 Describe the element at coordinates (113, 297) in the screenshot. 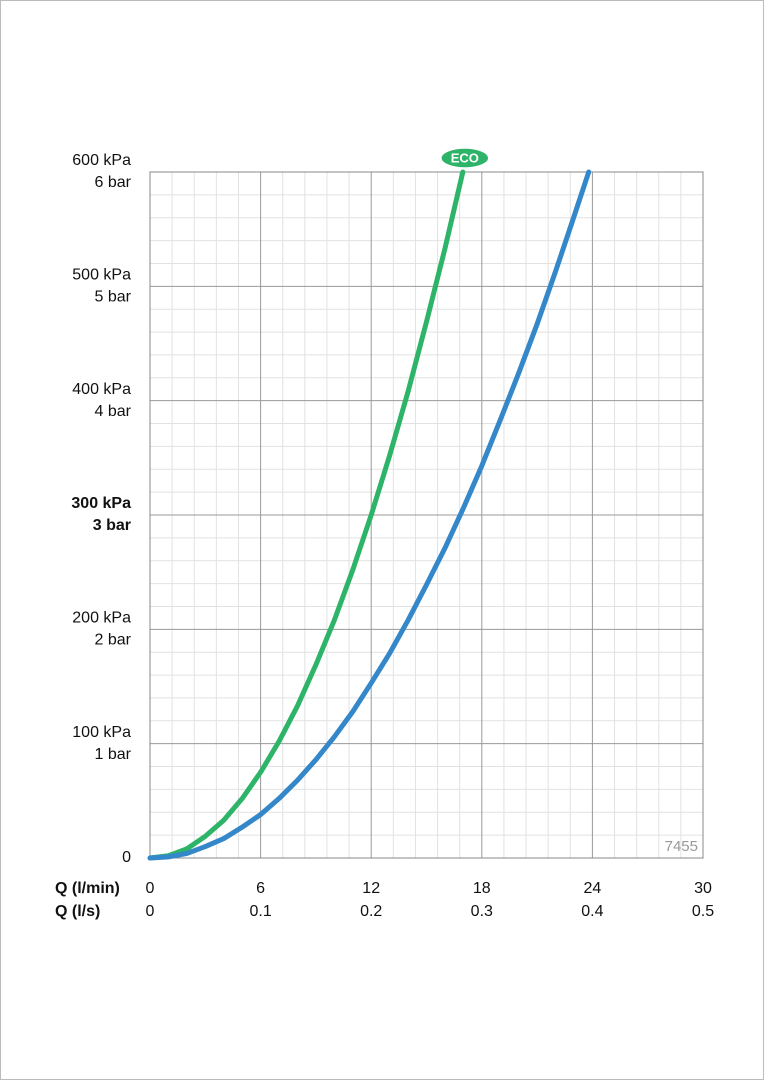

I see `y2-tick-label: 5 bar` at that location.